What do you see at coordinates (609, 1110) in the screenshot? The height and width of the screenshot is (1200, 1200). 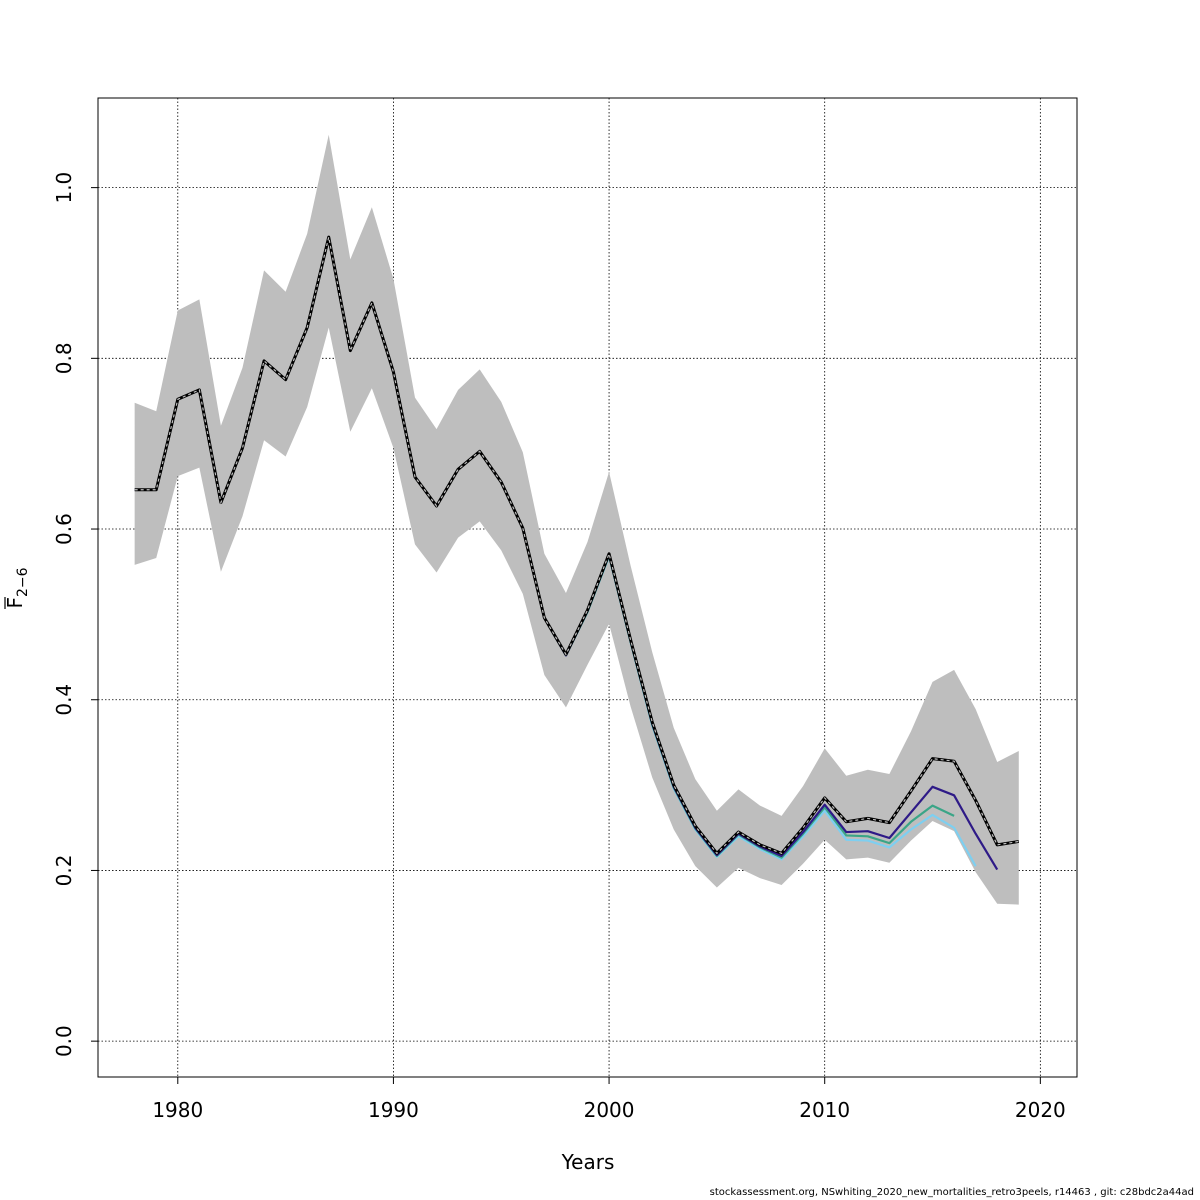 I see `x-tick-label: 2000` at bounding box center [609, 1110].